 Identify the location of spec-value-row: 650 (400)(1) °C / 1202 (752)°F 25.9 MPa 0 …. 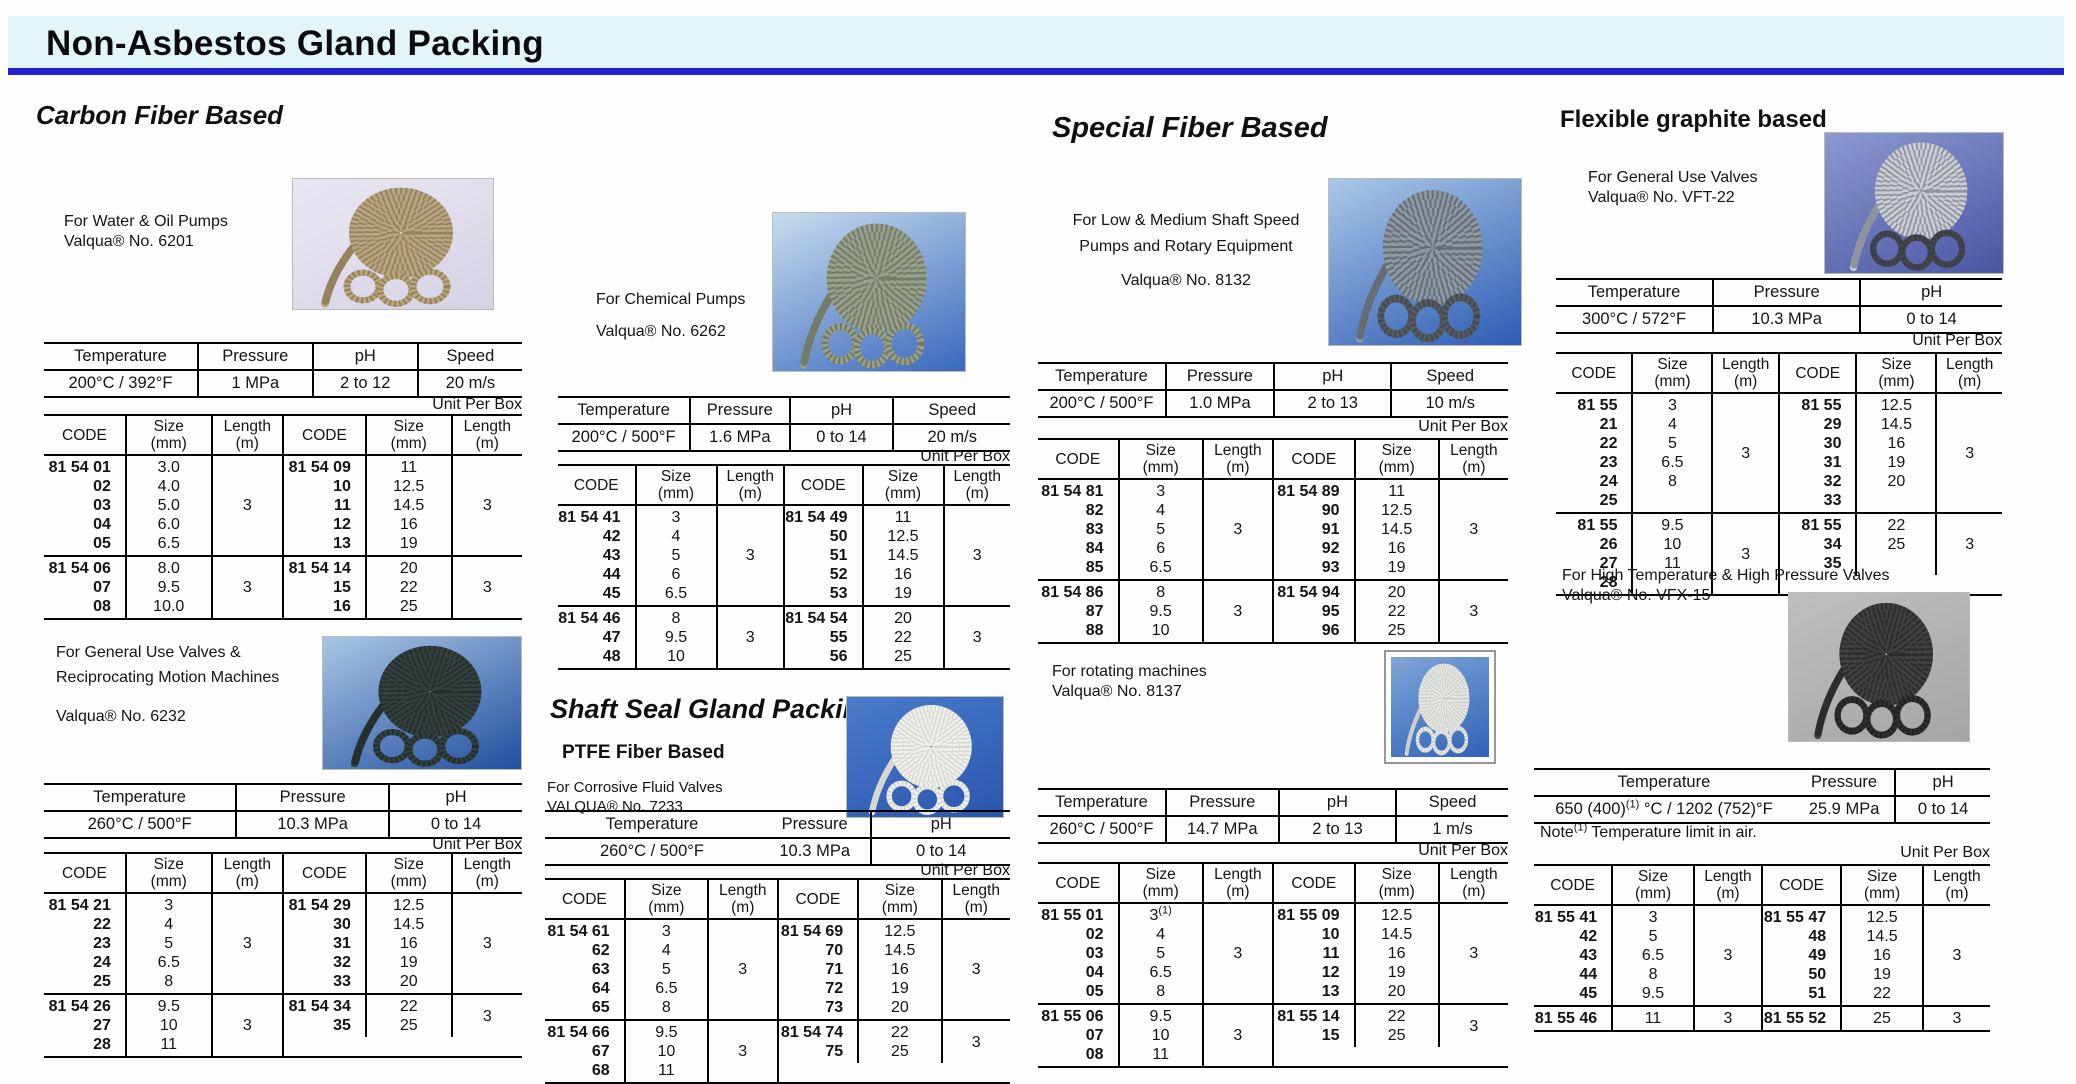
(1762, 809).